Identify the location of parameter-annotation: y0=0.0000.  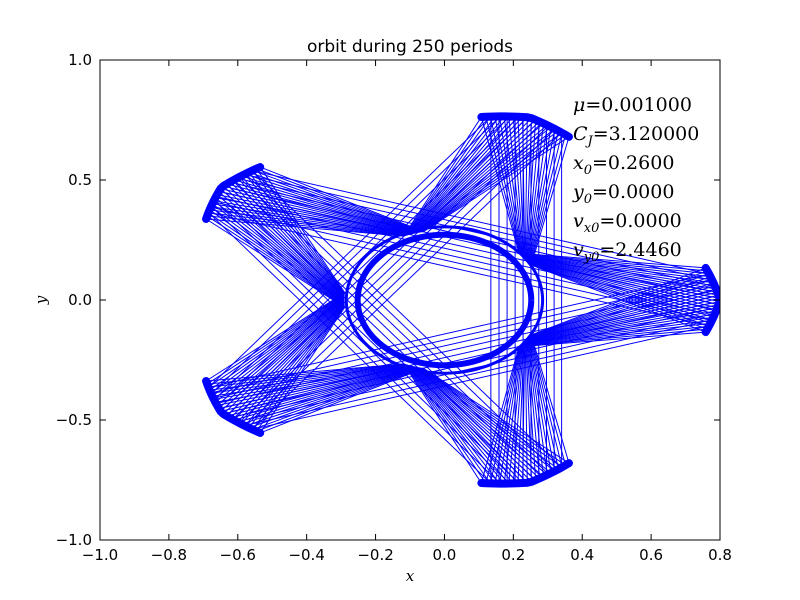
(623, 194).